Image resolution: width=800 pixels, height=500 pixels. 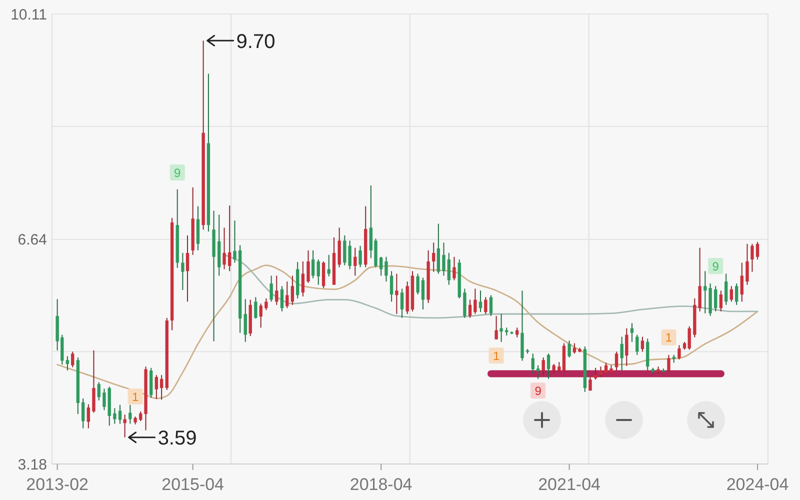 What do you see at coordinates (757, 484) in the screenshot?
I see `x-tick-label: 2024-04` at bounding box center [757, 484].